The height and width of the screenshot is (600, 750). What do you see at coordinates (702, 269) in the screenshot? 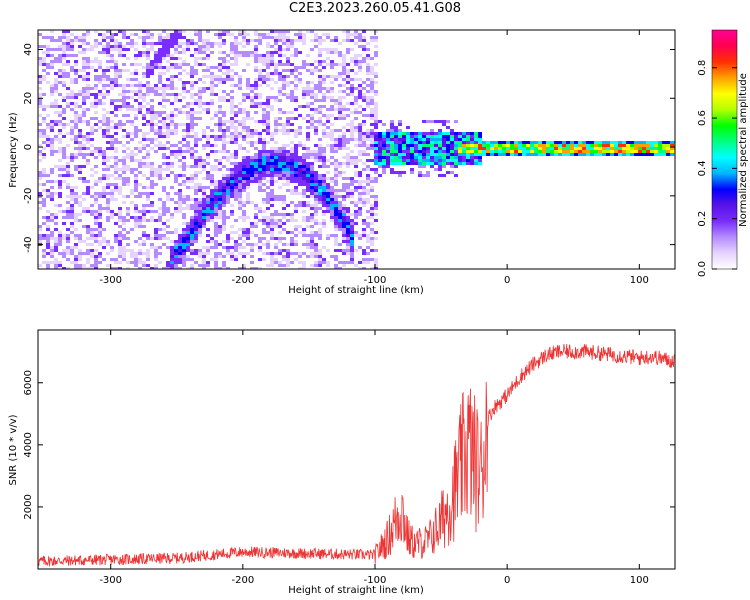
I see `colorbar-tick-label: 0.0` at bounding box center [702, 269].